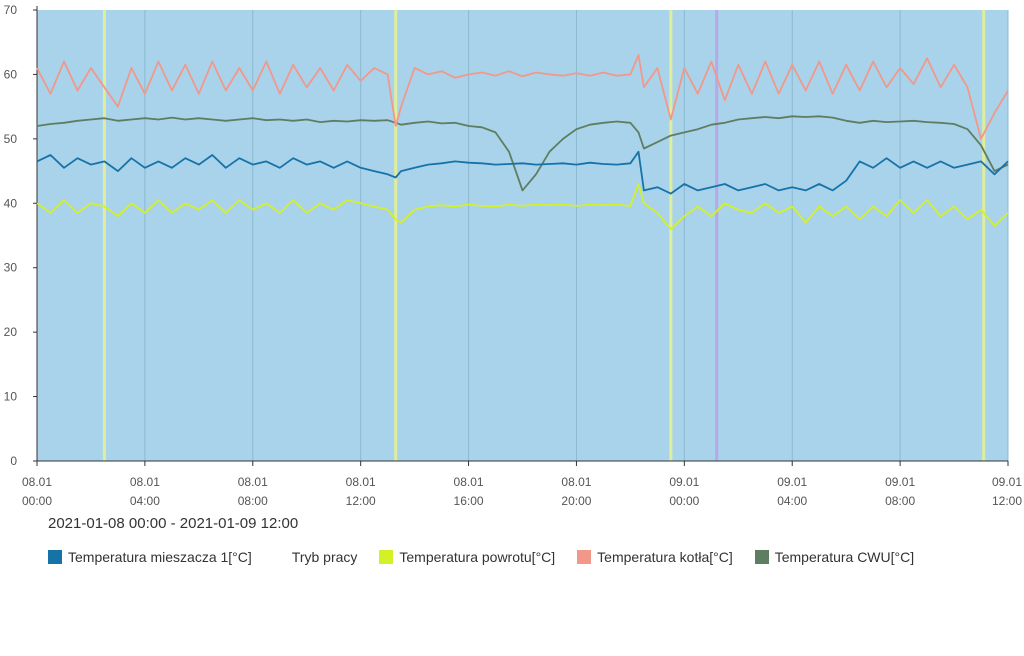 The height and width of the screenshot is (656, 1024). What do you see at coordinates (11, 268) in the screenshot?
I see `y-tick-label-30: 30` at bounding box center [11, 268].